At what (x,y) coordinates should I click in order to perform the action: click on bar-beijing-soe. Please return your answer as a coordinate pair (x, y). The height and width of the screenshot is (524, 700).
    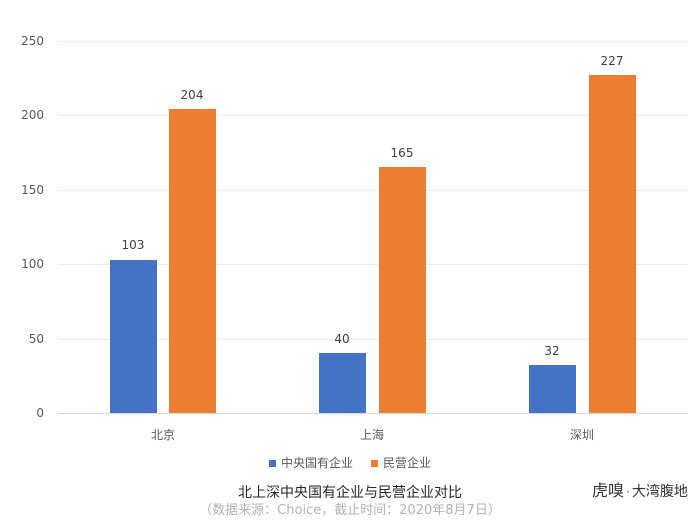
    Looking at the image, I should click on (133, 336).